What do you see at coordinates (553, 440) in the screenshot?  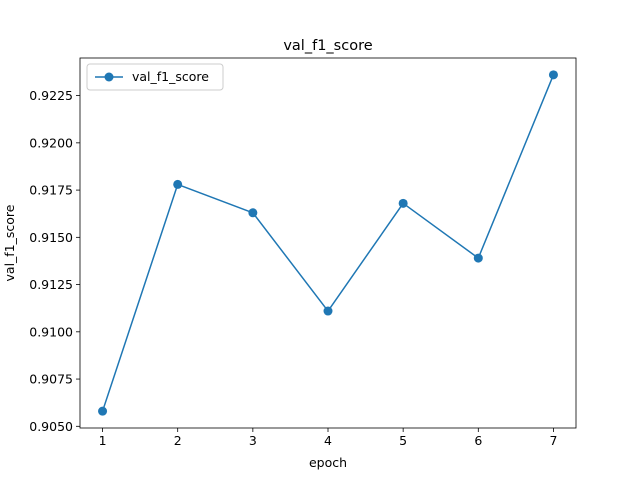 I see `x-tick-label: 7` at bounding box center [553, 440].